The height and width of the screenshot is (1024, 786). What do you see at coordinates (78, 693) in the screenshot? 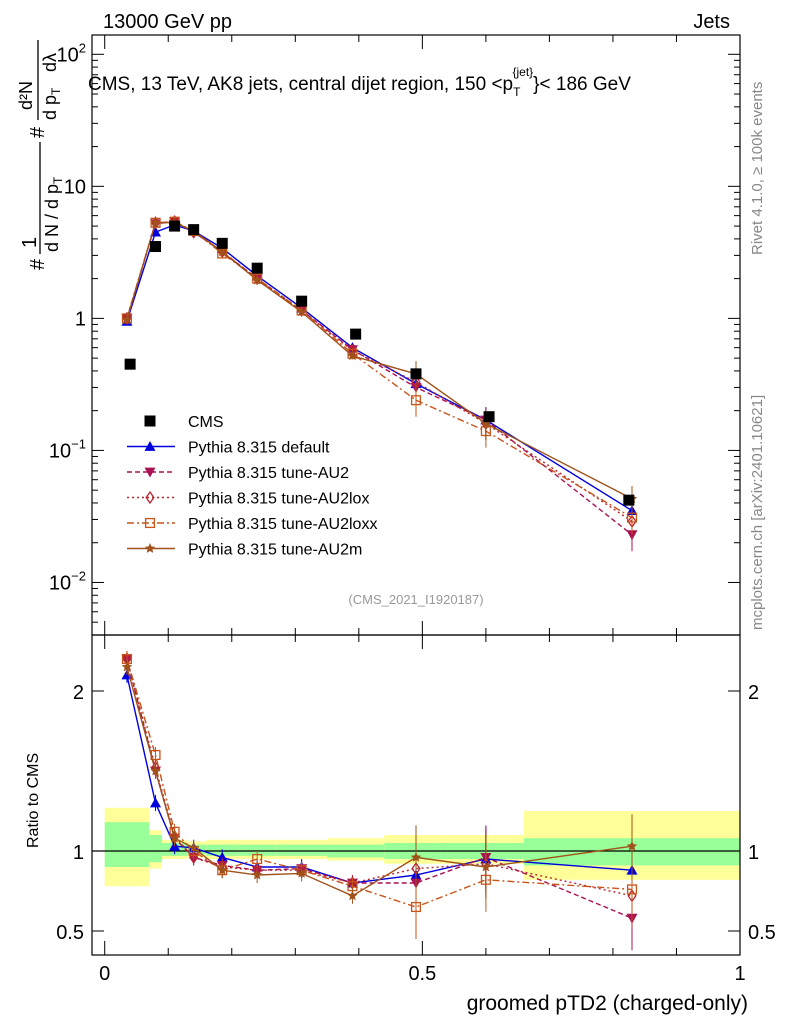
I see `ratio-ytick-label: 2` at bounding box center [78, 693].